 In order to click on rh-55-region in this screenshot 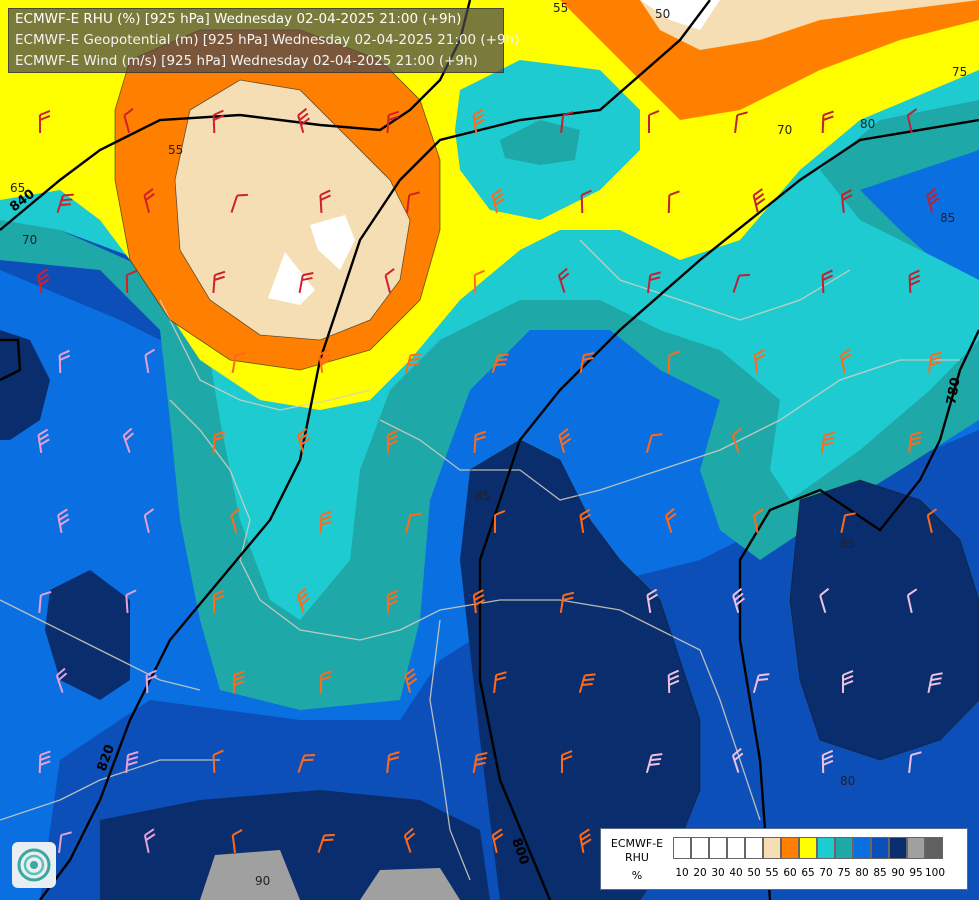, I will do `click(292, 210)`.